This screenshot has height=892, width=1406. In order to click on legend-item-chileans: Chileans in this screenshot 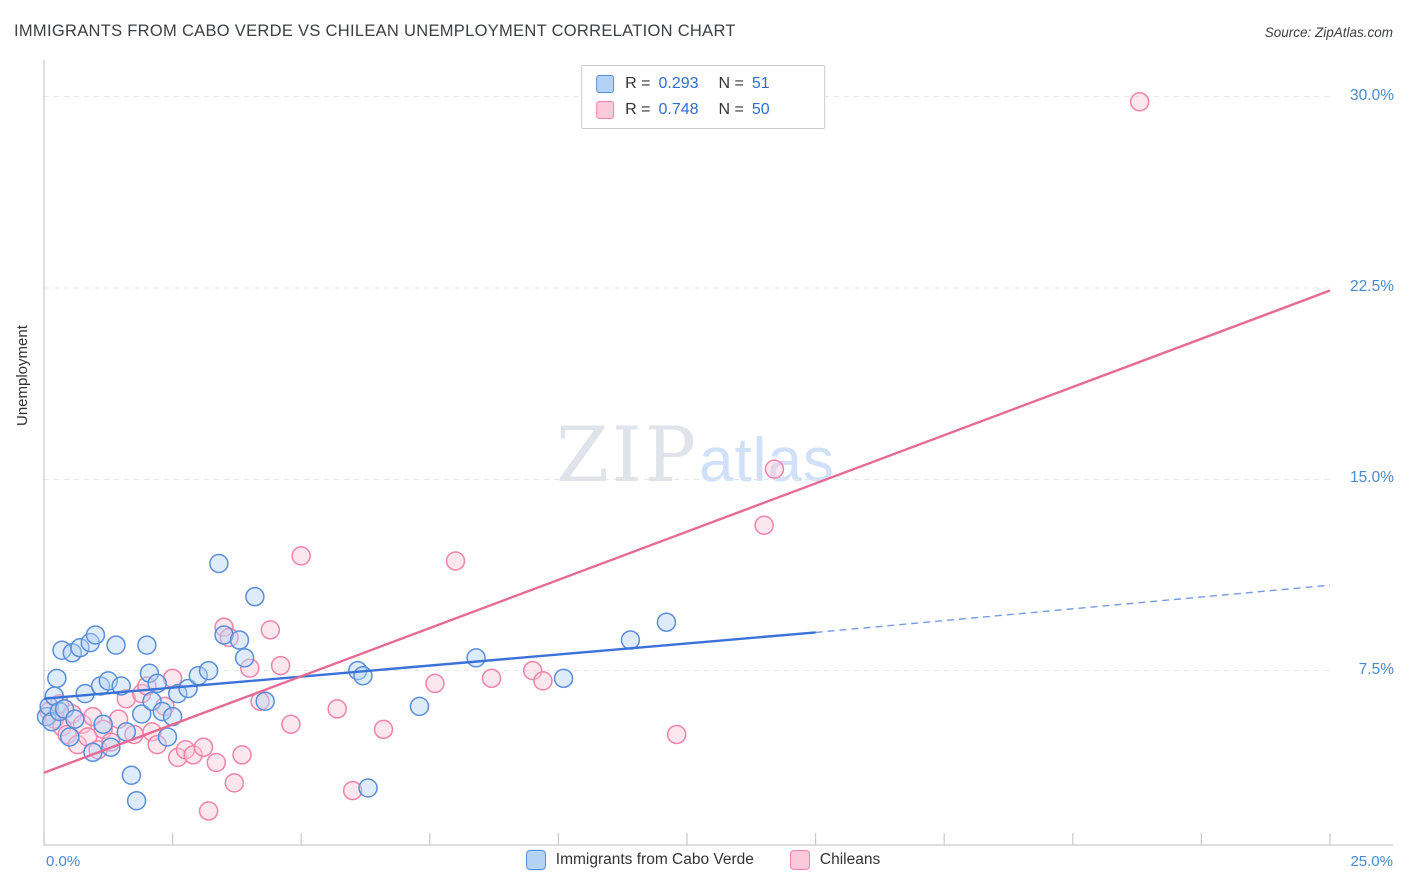, I will do `click(835, 860)`.